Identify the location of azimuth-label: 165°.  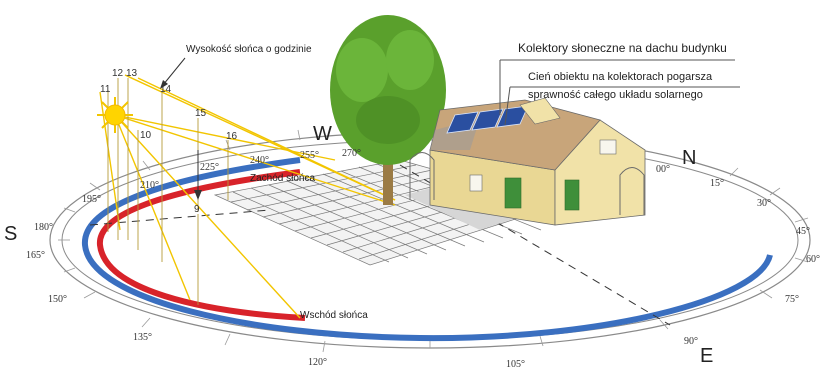
(35, 255).